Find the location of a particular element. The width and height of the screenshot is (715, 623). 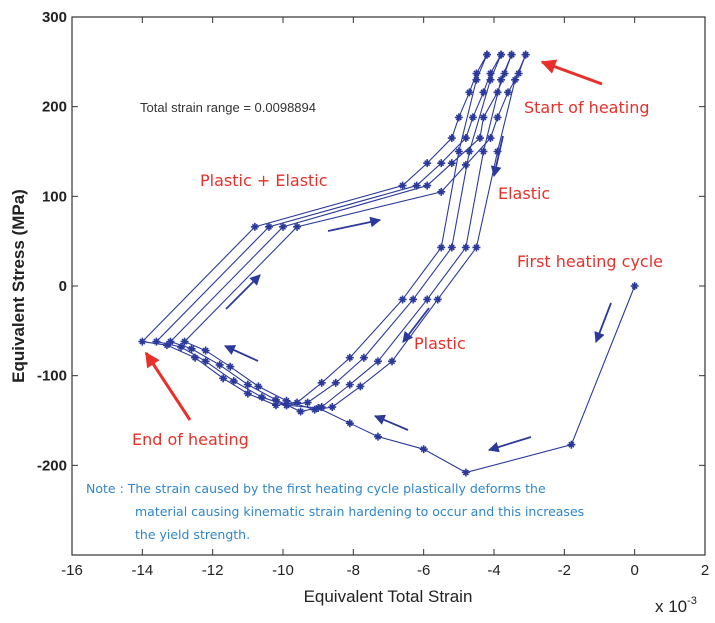

end-of-heating-arrow is located at coordinates (168, 386).